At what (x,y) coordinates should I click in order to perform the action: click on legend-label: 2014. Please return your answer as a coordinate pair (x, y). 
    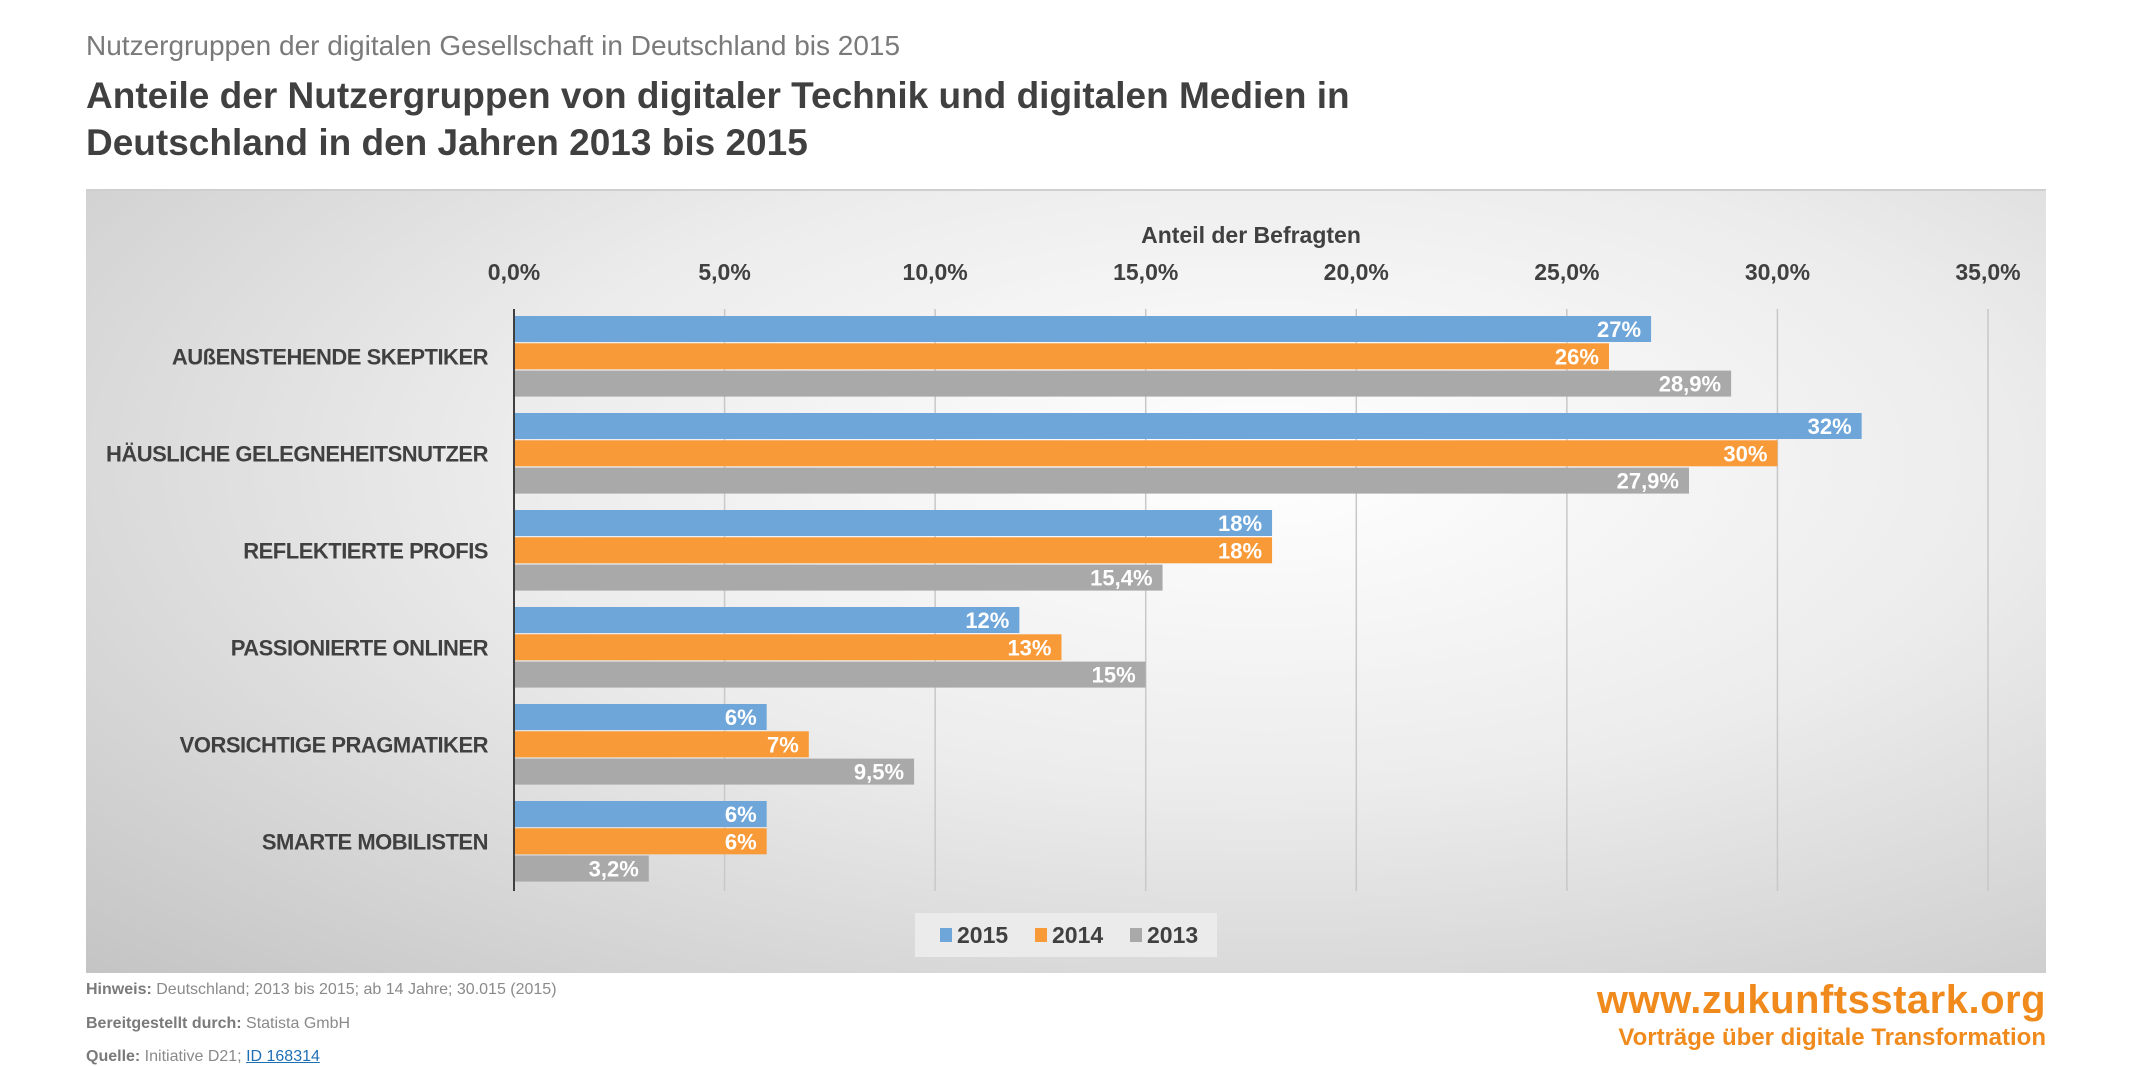
    Looking at the image, I should click on (1077, 935).